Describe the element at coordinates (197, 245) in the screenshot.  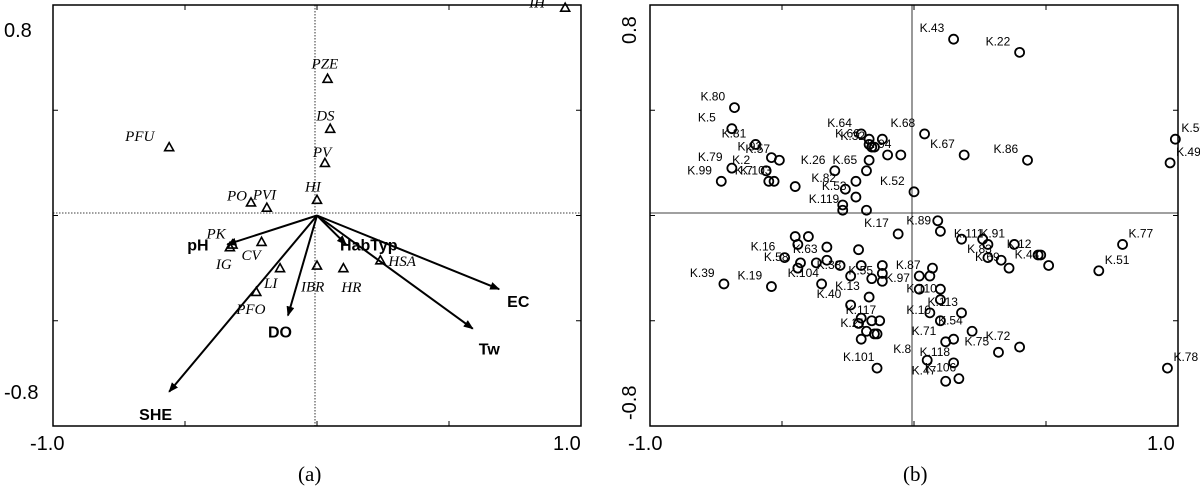
I see `vector-label-ph: pH` at that location.